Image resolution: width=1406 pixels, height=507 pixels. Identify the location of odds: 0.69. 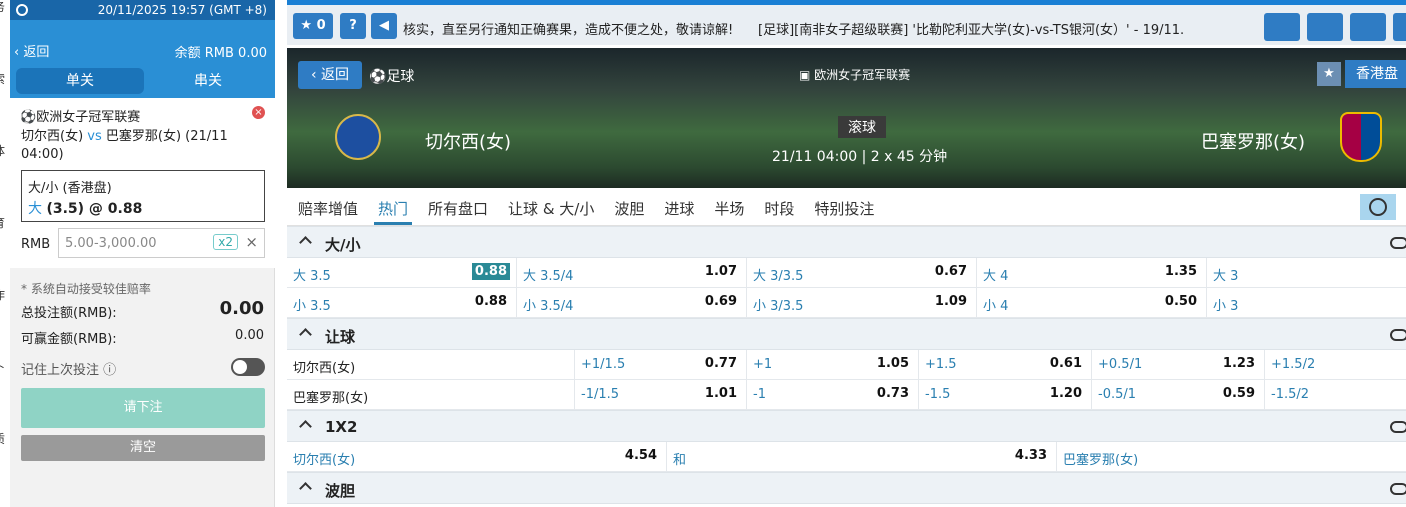
(720, 301).